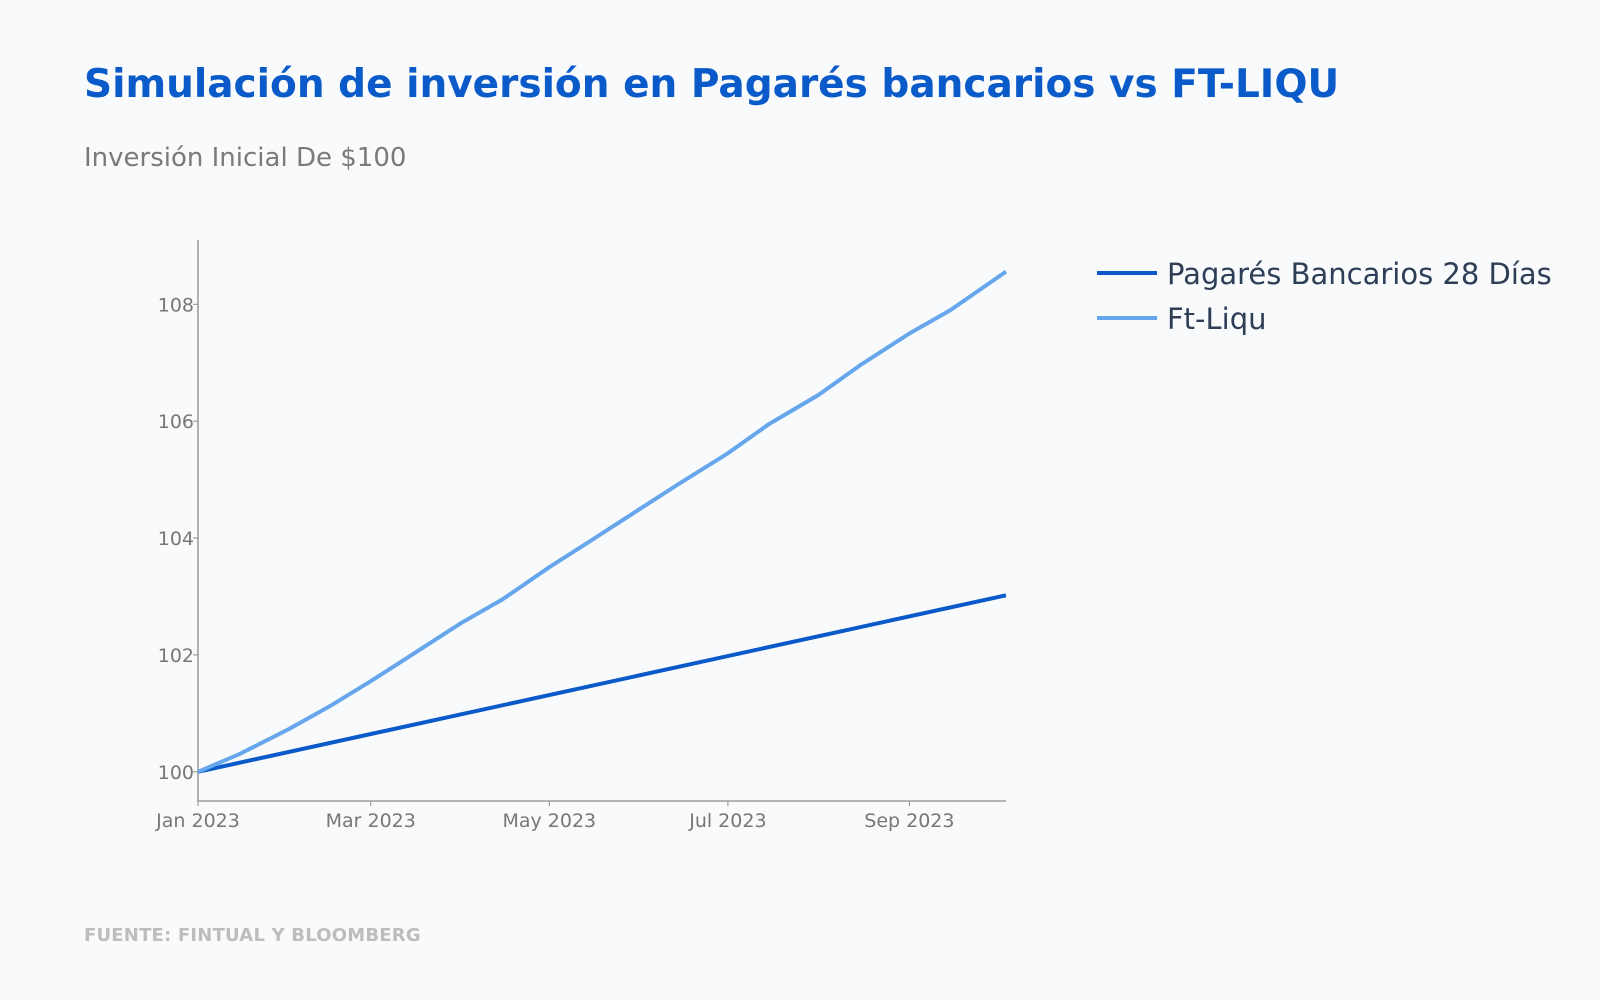 The height and width of the screenshot is (1000, 1600). What do you see at coordinates (1217, 319) in the screenshot?
I see `legend-label-ftliqu: Ft-Liqu` at bounding box center [1217, 319].